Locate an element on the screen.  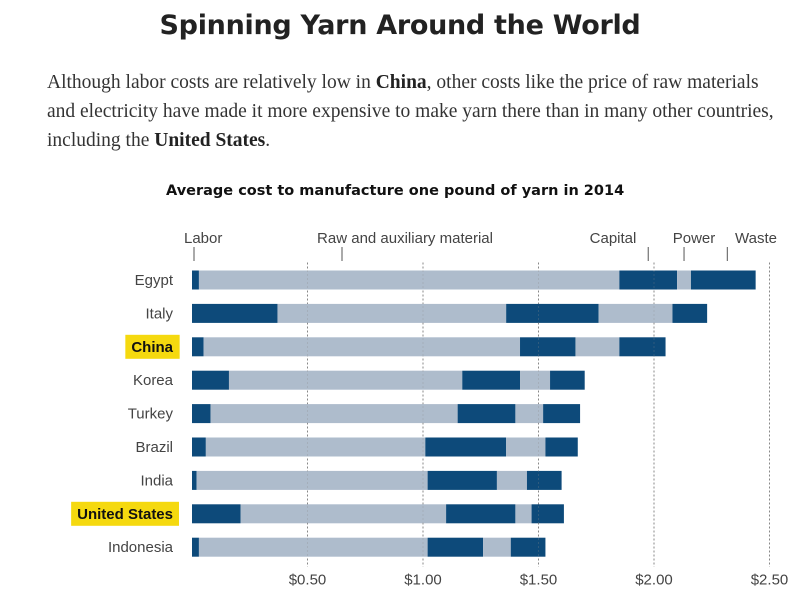
highlight-layer is located at coordinates (125, 430).